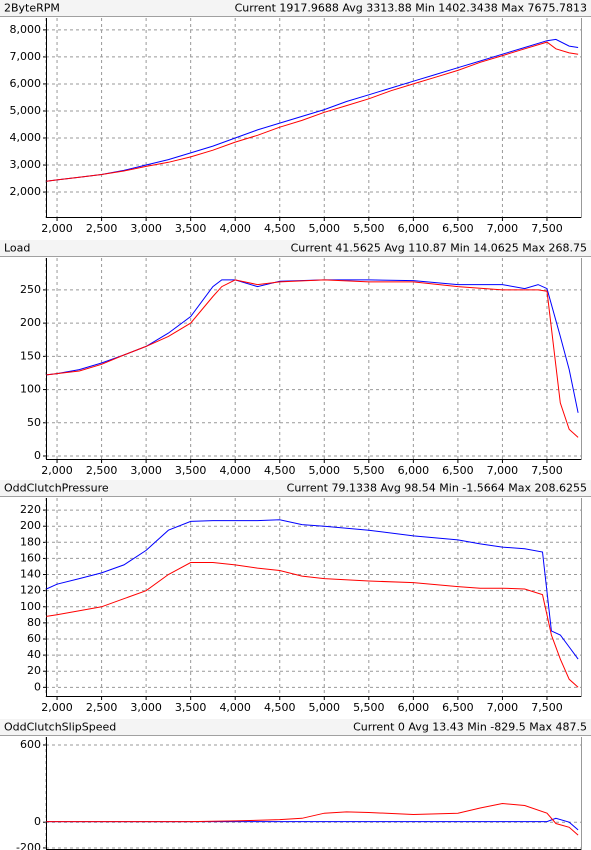 Image resolution: width=591 pixels, height=850 pixels. Describe the element at coordinates (30, 590) in the screenshot. I see `y-tick-label: 120` at that location.